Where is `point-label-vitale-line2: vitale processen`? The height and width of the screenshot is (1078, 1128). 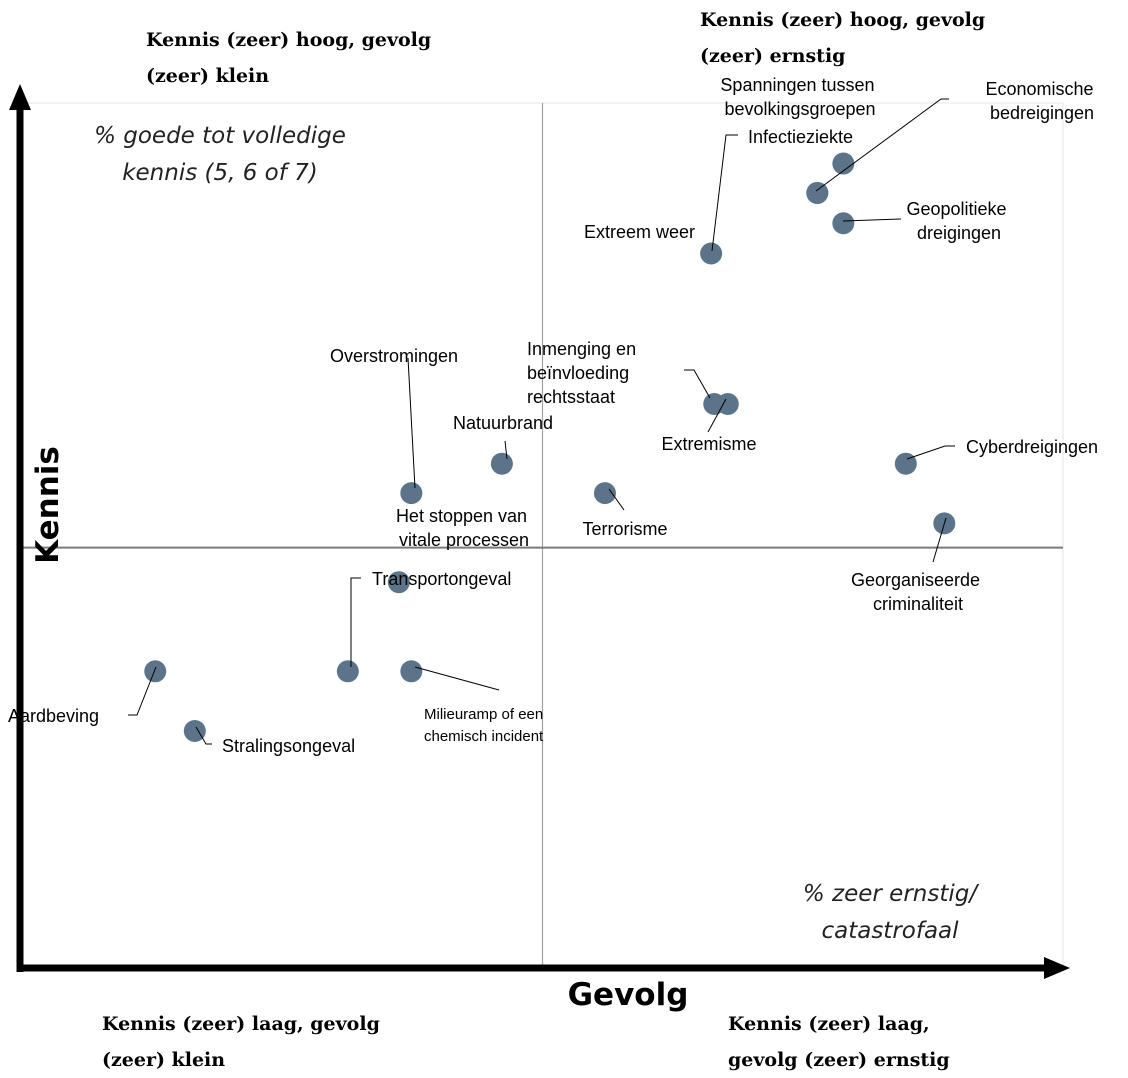 point-label-vitale-line2: vitale processen is located at coordinates (464, 540).